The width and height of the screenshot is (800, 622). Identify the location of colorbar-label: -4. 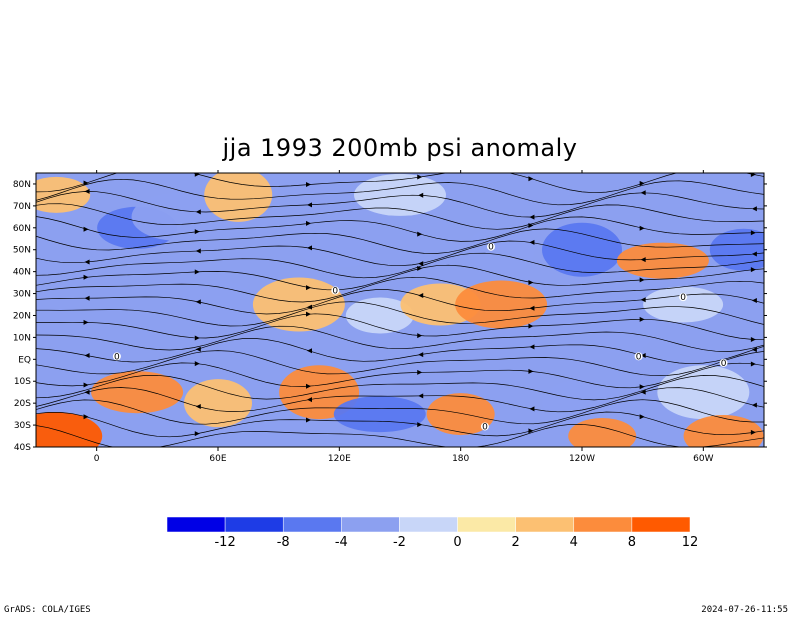
(341, 542).